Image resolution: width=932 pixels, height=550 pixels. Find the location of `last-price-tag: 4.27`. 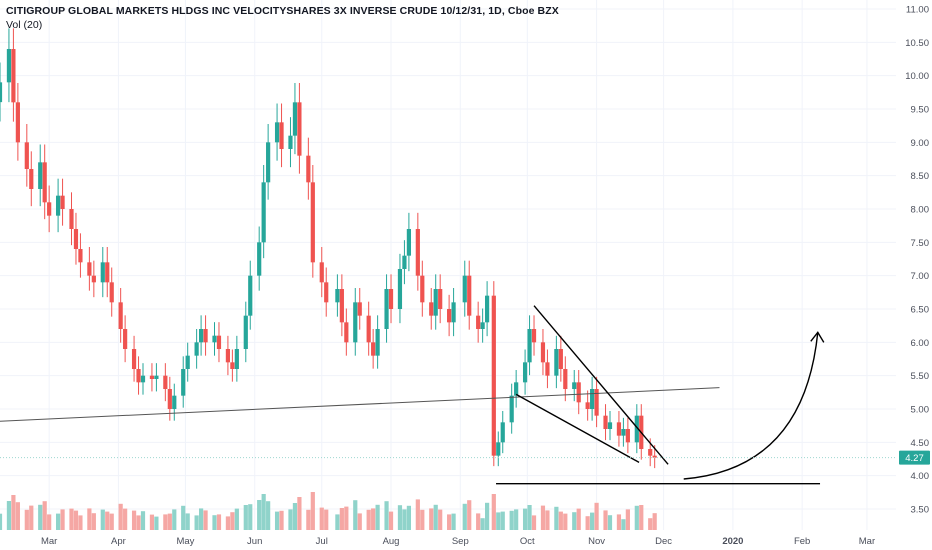

last-price-tag: 4.27 is located at coordinates (465, 457).